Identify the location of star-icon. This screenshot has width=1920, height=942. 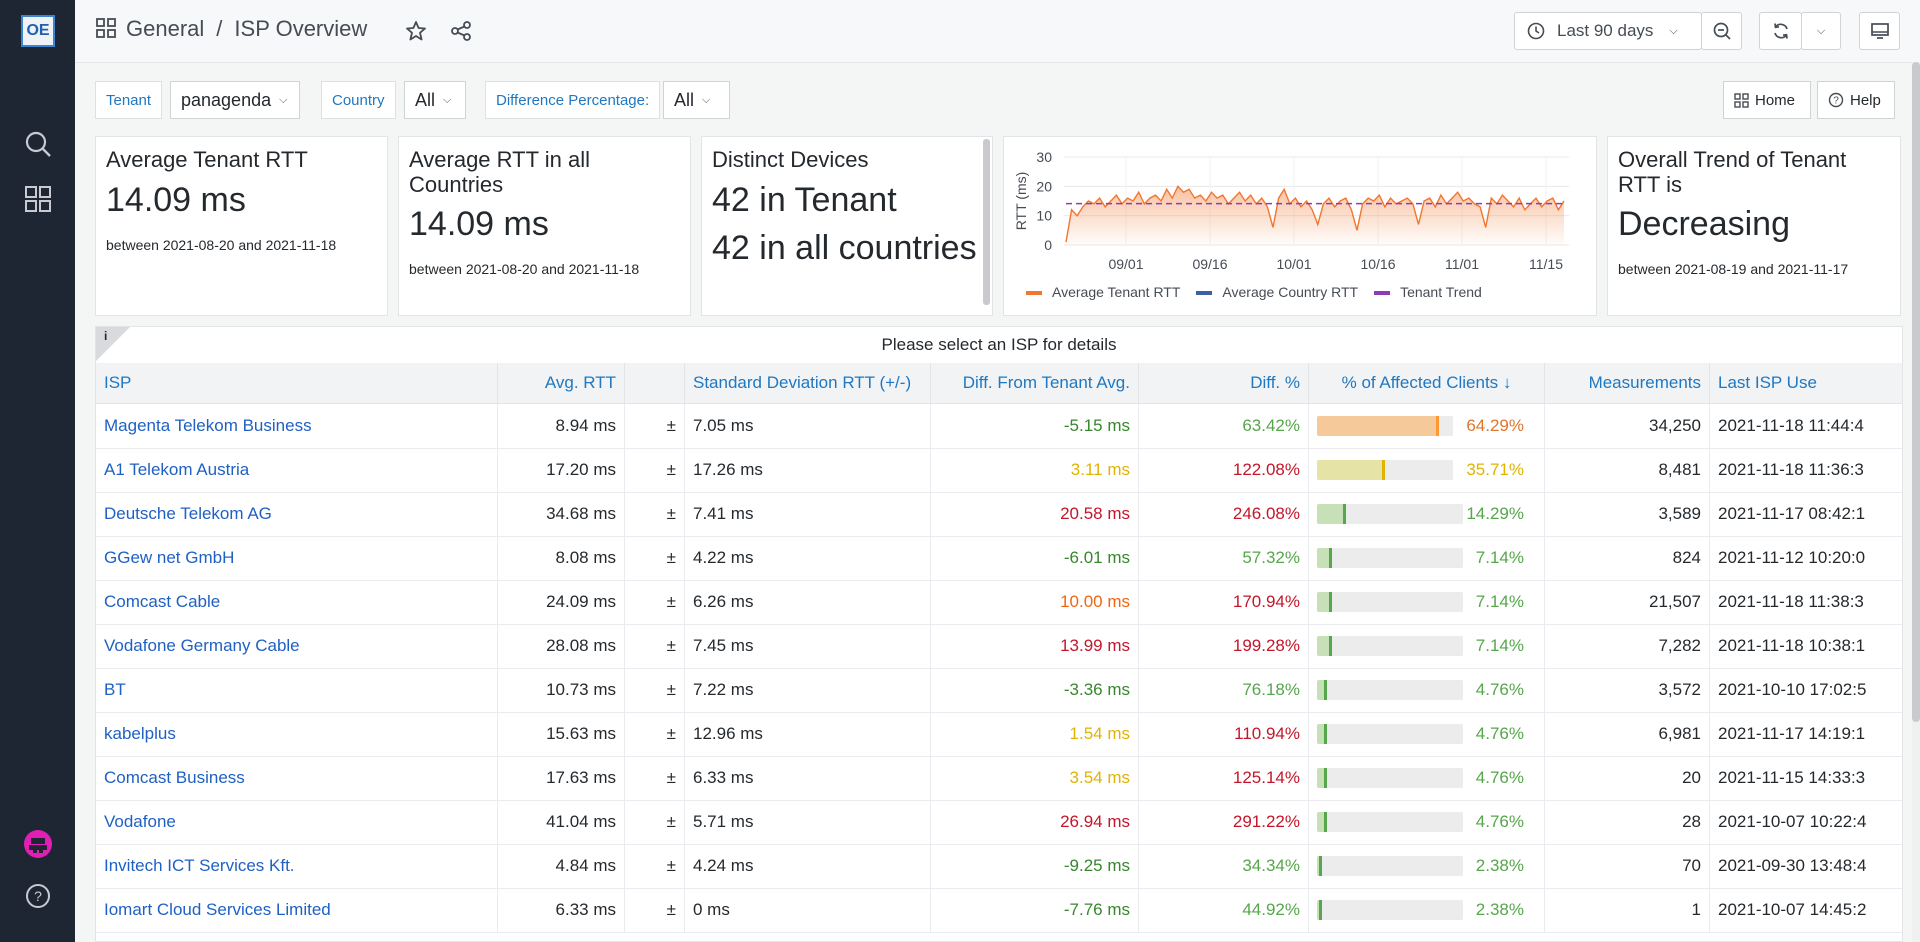
(416, 33).